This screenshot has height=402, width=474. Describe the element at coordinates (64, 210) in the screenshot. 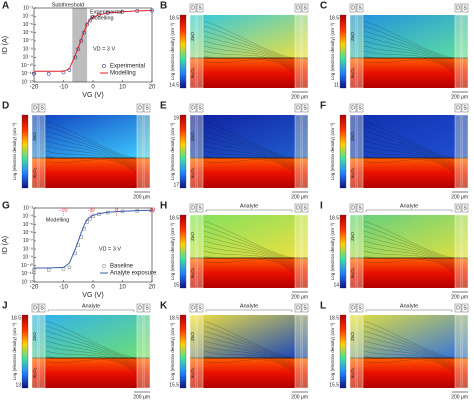

I see `marker-label: -10` at that location.